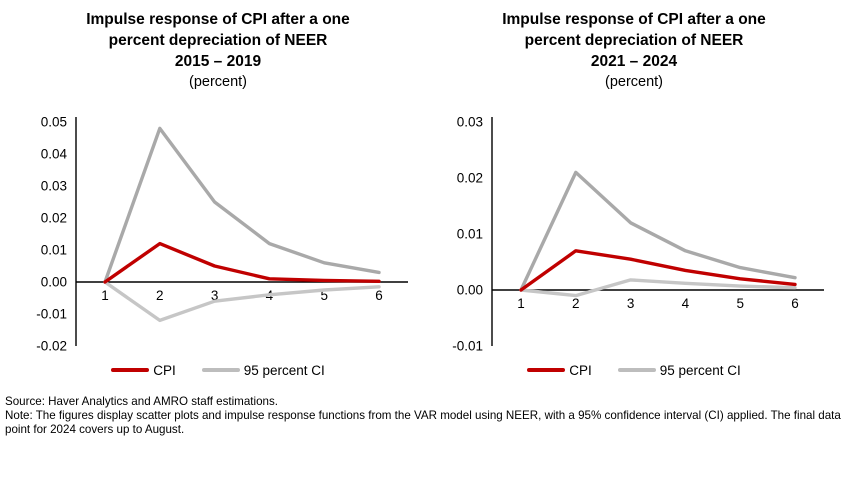  What do you see at coordinates (54, 154) in the screenshot?
I see `svg-text: 0.04` at bounding box center [54, 154].